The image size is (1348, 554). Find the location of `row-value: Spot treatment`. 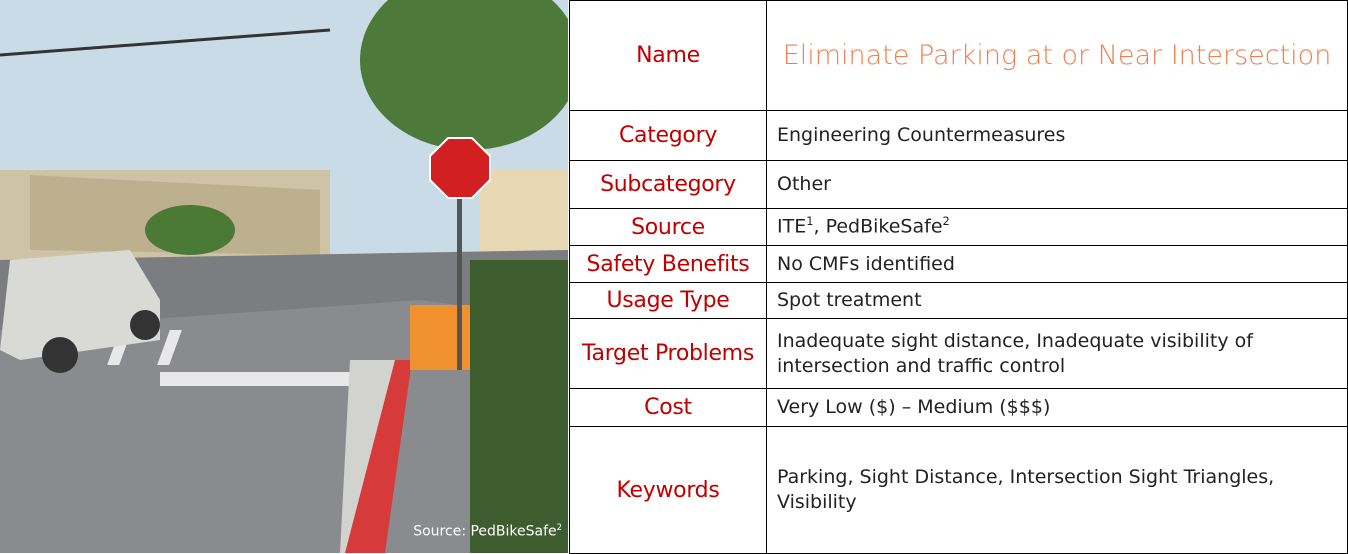

row-value: Spot treatment is located at coordinates (1057, 300).